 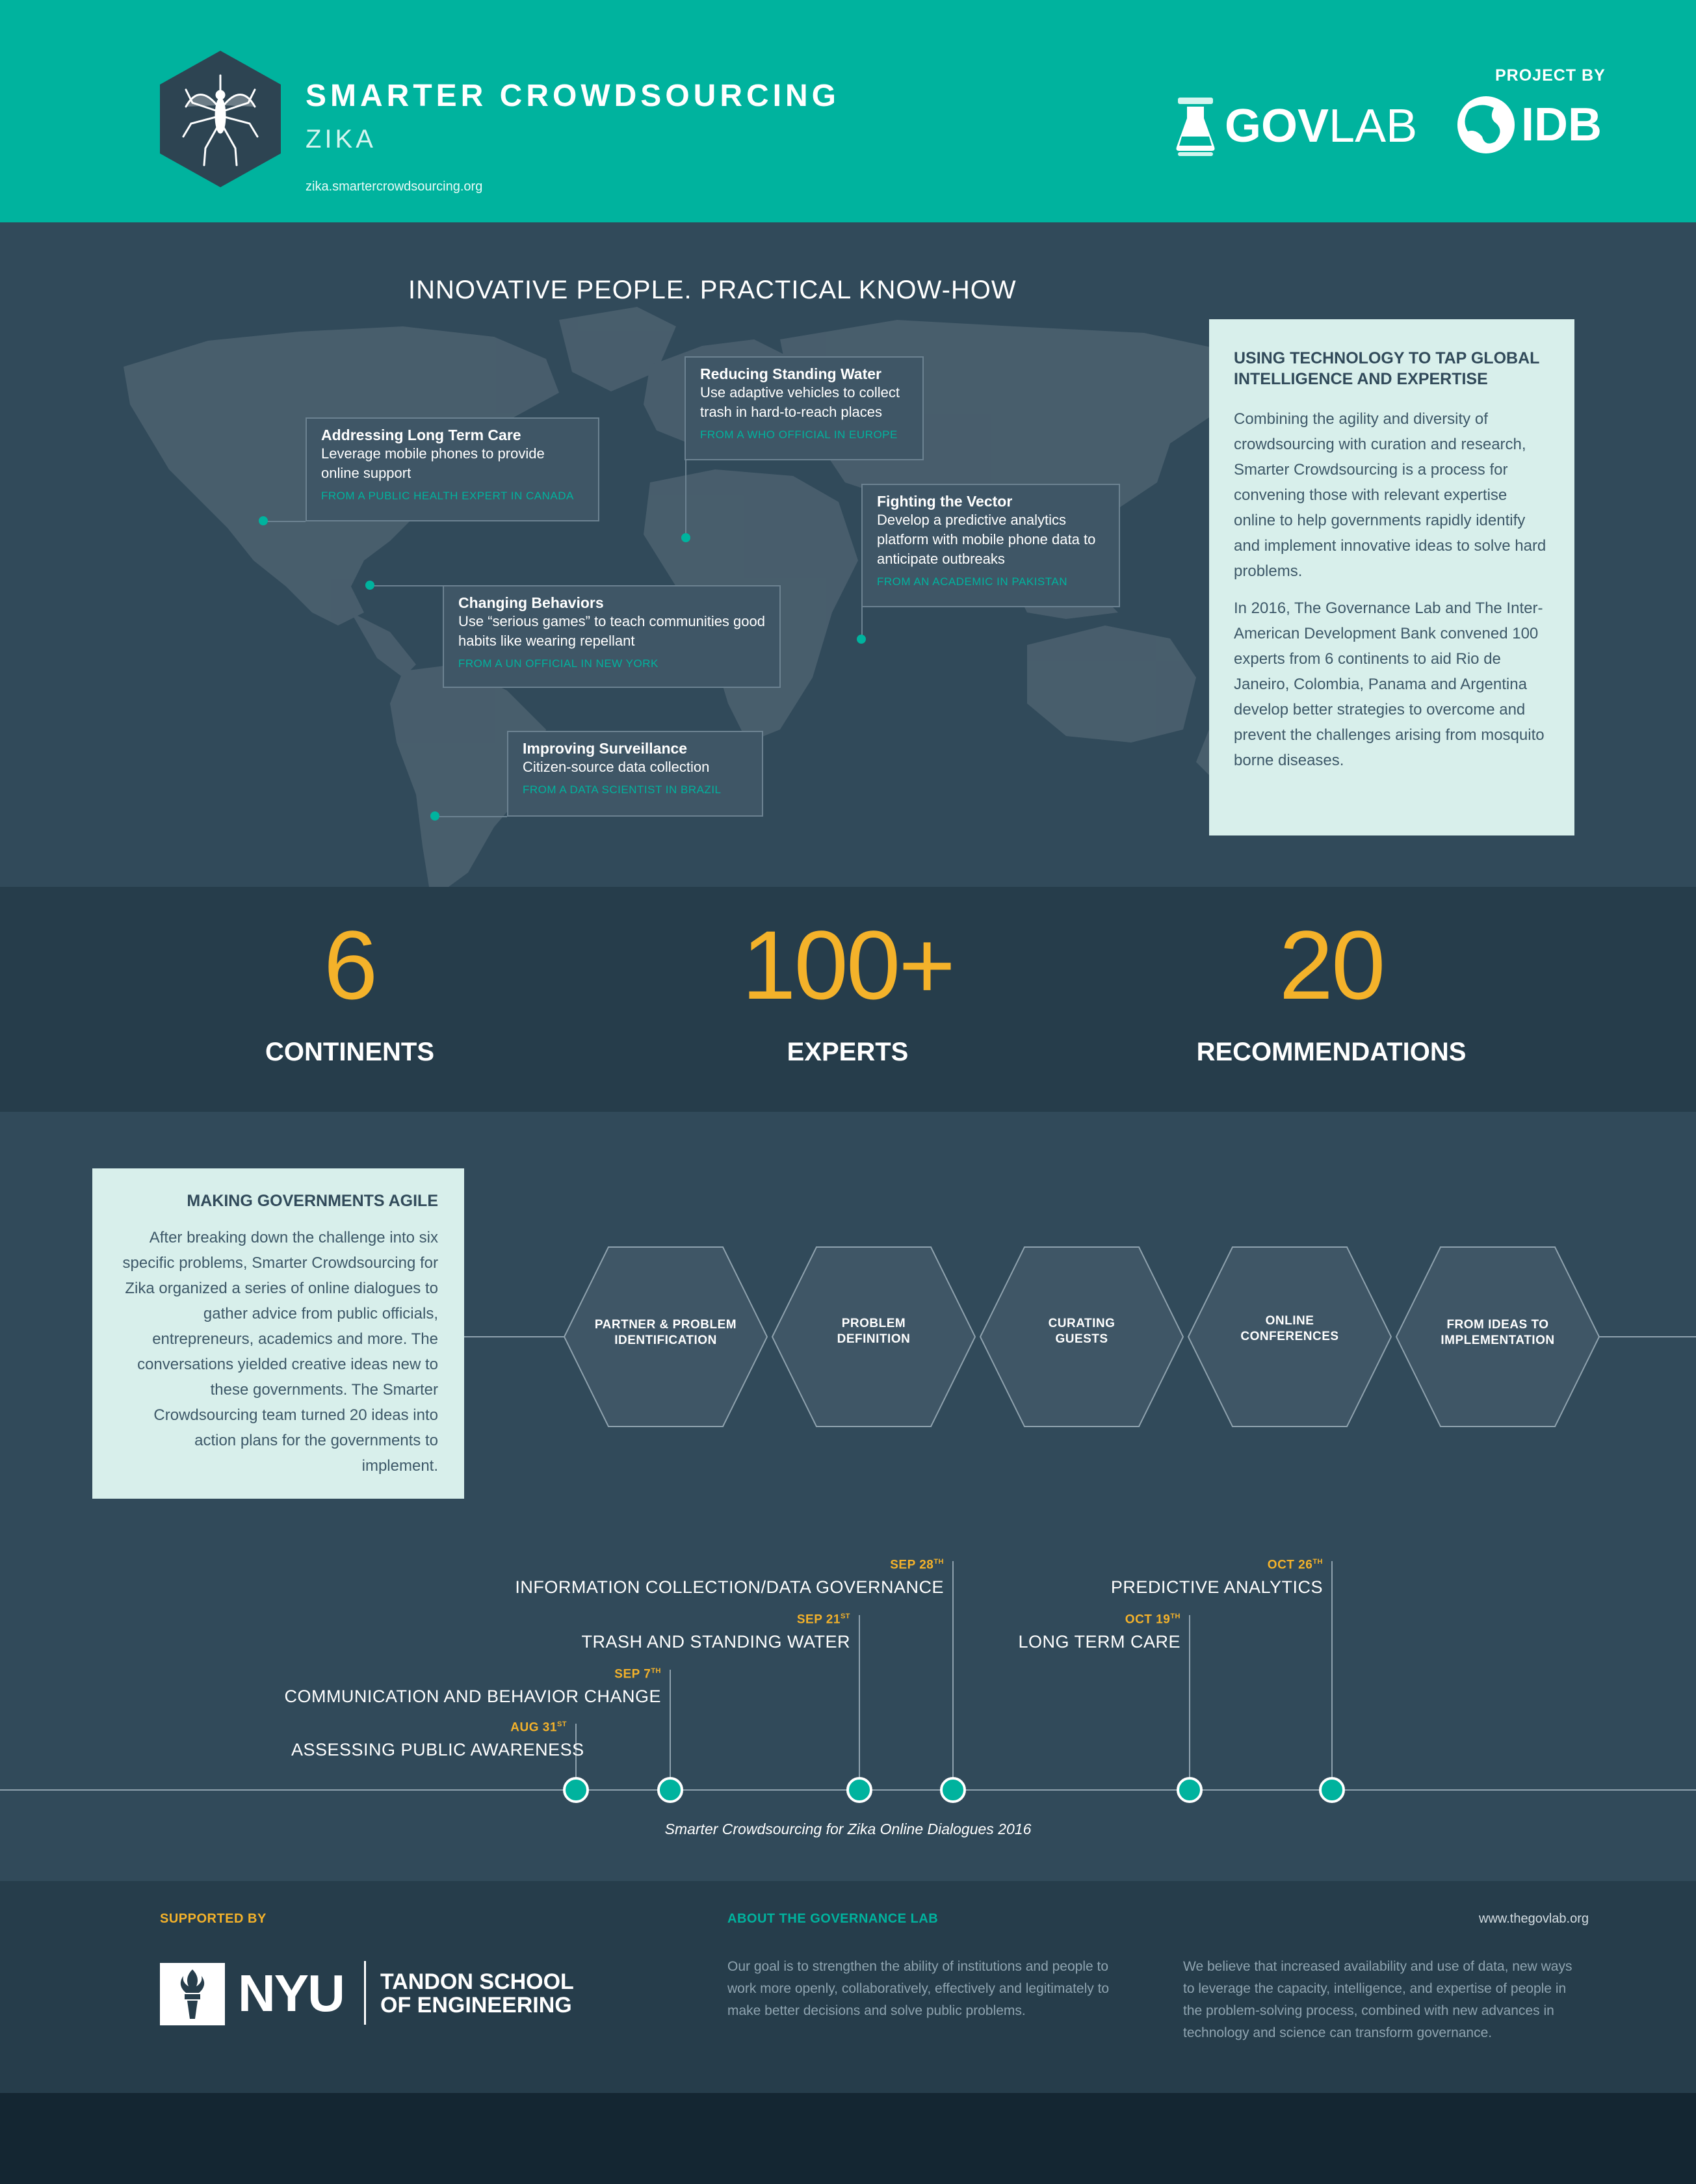 What do you see at coordinates (833, 1919) in the screenshot?
I see `about-govlab-title: ABOUT THE GOVERNANCE LAB` at bounding box center [833, 1919].